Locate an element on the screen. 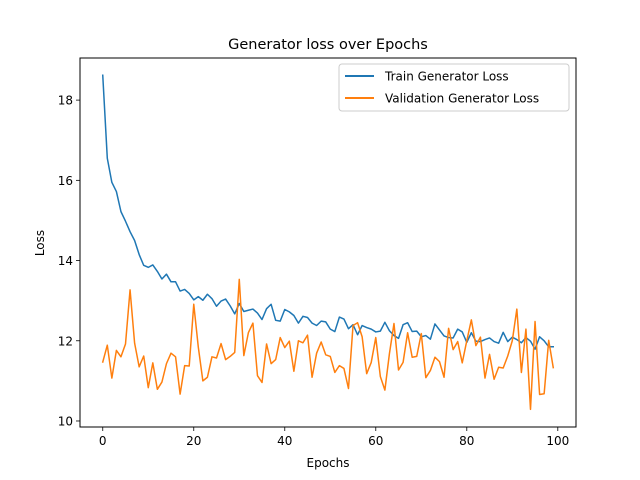  y-tick-label: 10 is located at coordinates (65, 421).